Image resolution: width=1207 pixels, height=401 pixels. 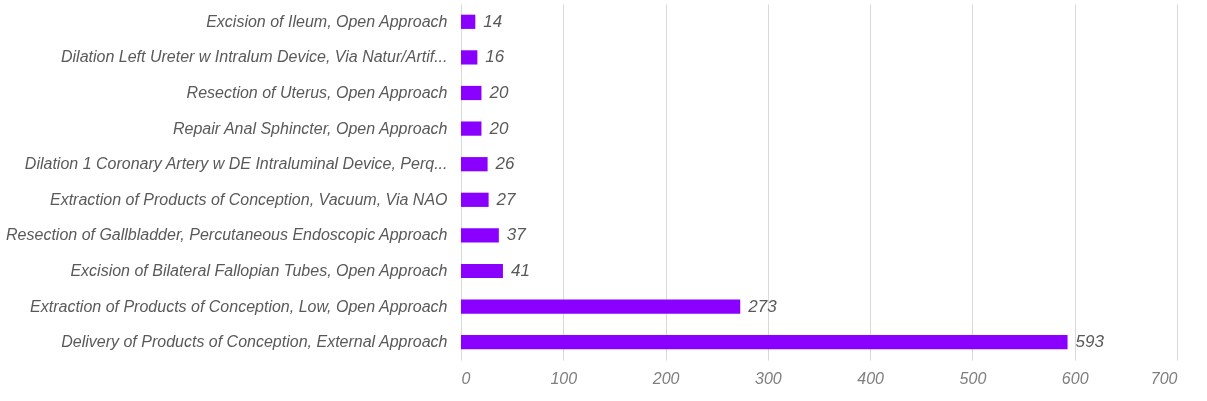 What do you see at coordinates (520, 270) in the screenshot?
I see `data-label: 41` at bounding box center [520, 270].